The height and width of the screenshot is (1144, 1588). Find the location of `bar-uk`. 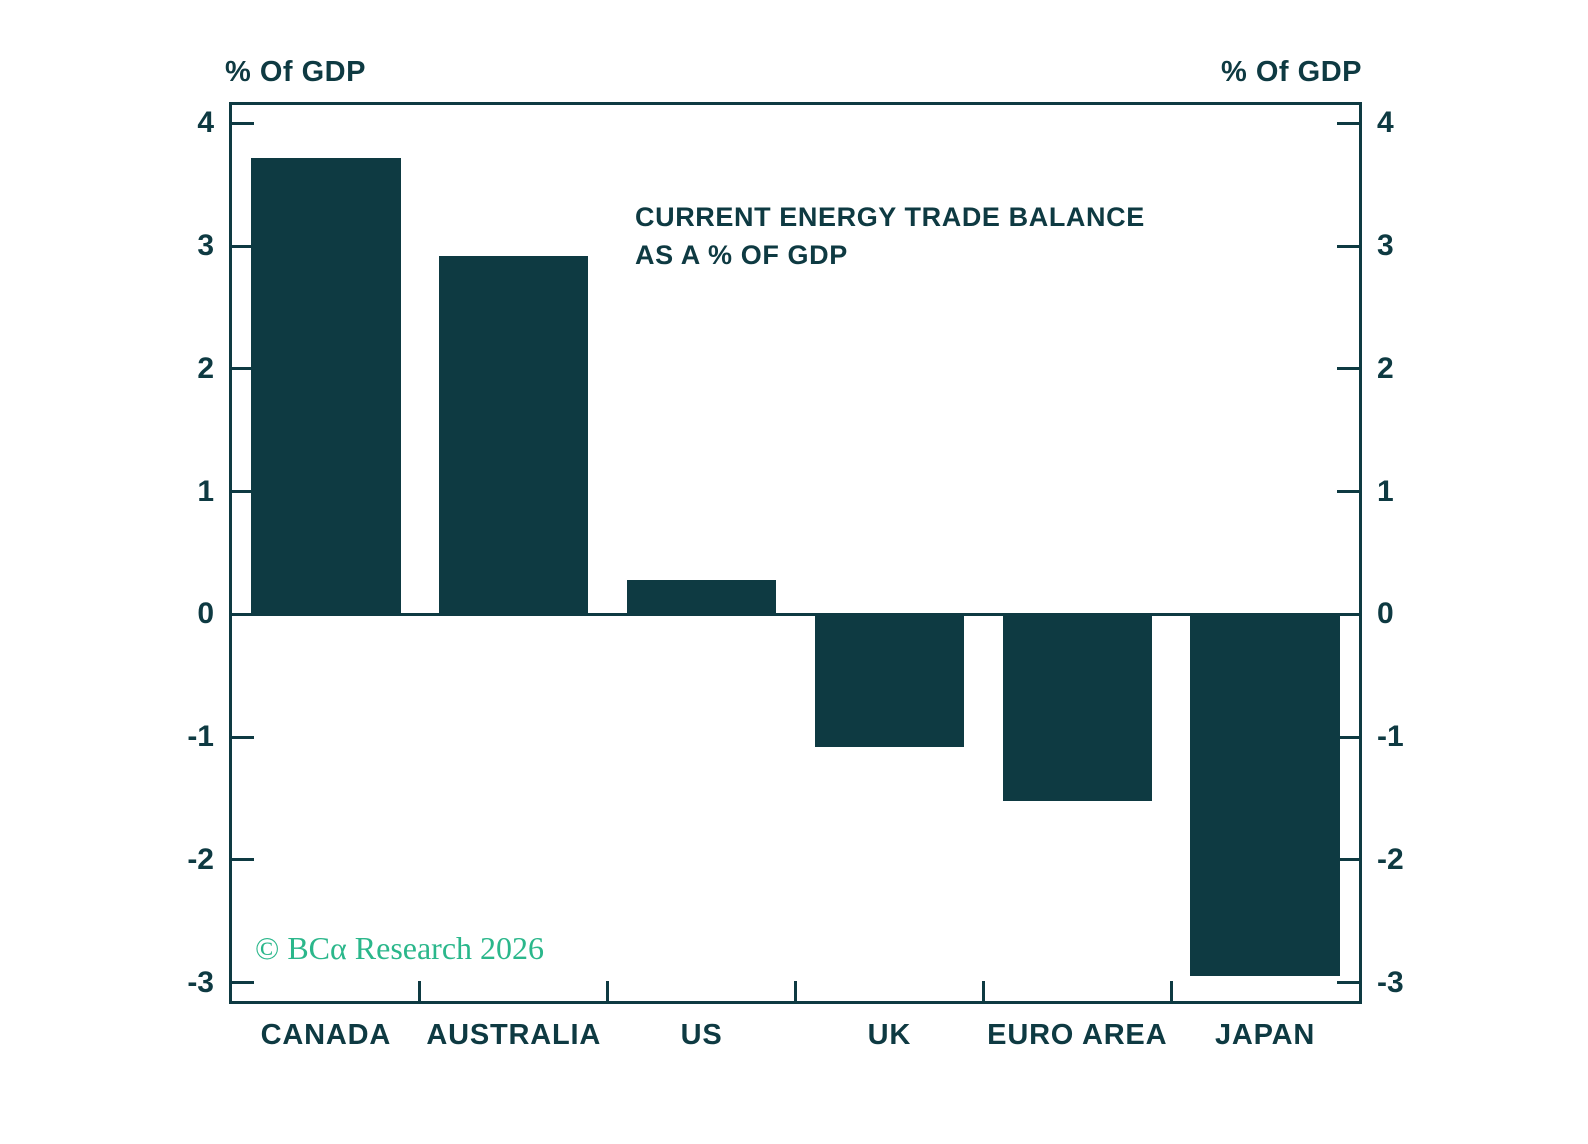

bar-uk is located at coordinates (889, 680).